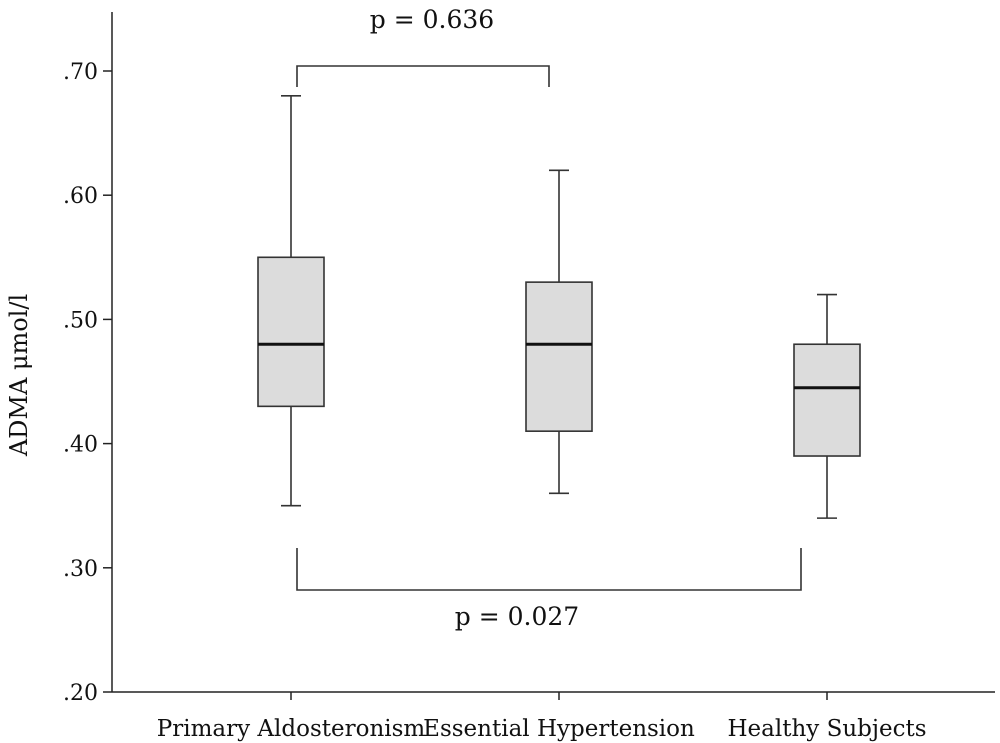 The image size is (1000, 743). What do you see at coordinates (80, 320) in the screenshot?
I see `y-tick-label: .50` at bounding box center [80, 320].